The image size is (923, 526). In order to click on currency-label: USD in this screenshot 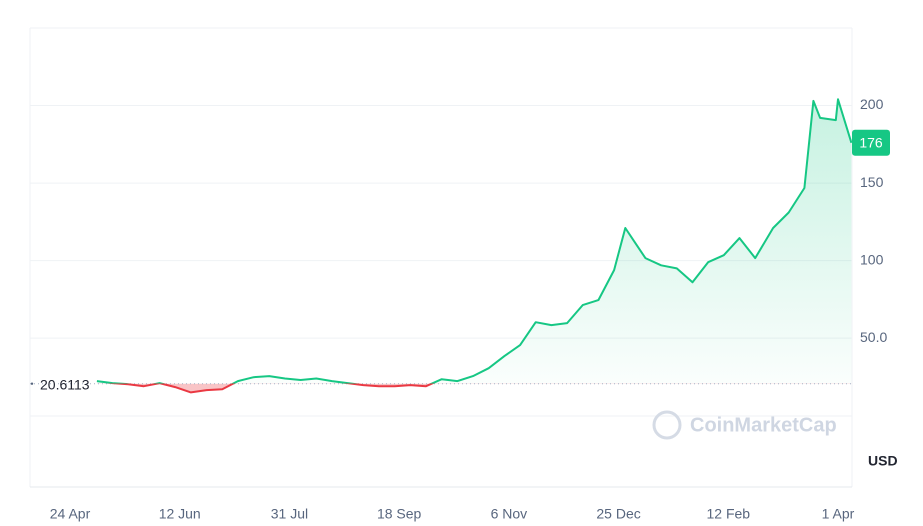, I will do `click(883, 461)`.